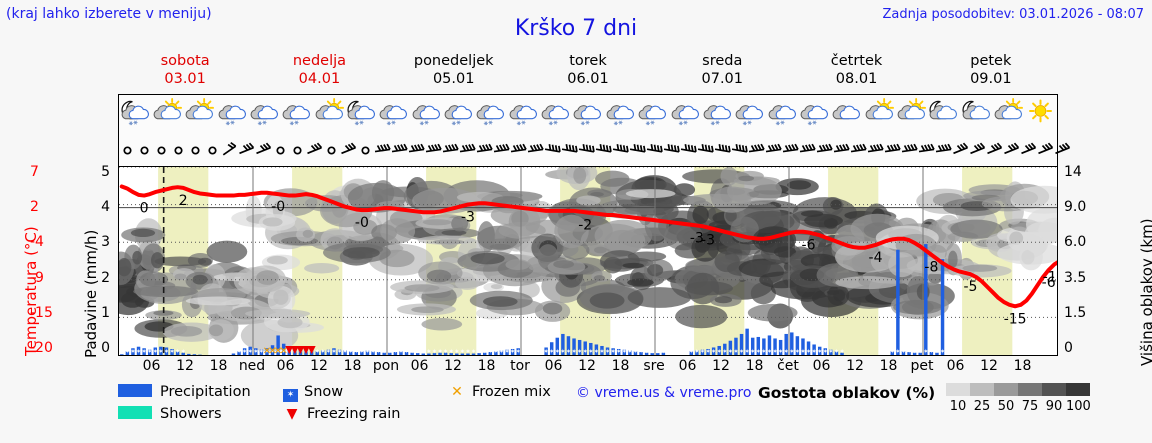 The height and width of the screenshot is (443, 1152). What do you see at coordinates (856, 61) in the screenshot?
I see `day-name: četrtek` at bounding box center [856, 61].